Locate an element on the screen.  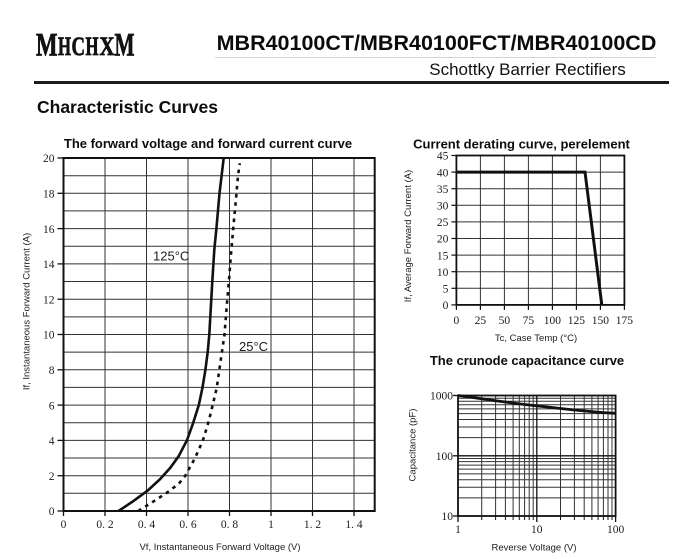
svg-text: 75 is located at coordinates (529, 321).